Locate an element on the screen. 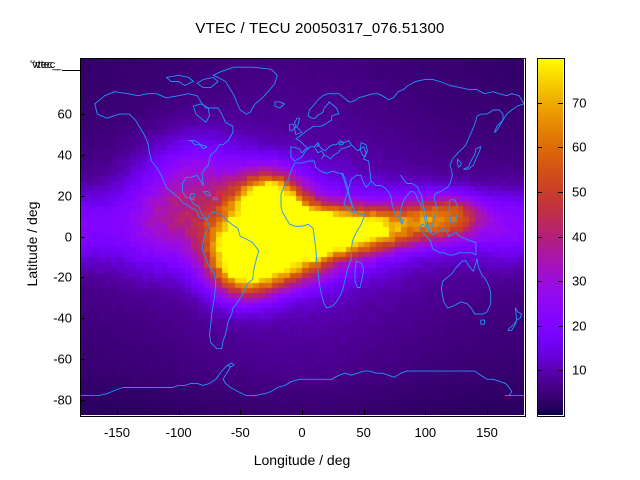 The image size is (640, 480). colorbar-tick-label: 10 is located at coordinates (579, 370).